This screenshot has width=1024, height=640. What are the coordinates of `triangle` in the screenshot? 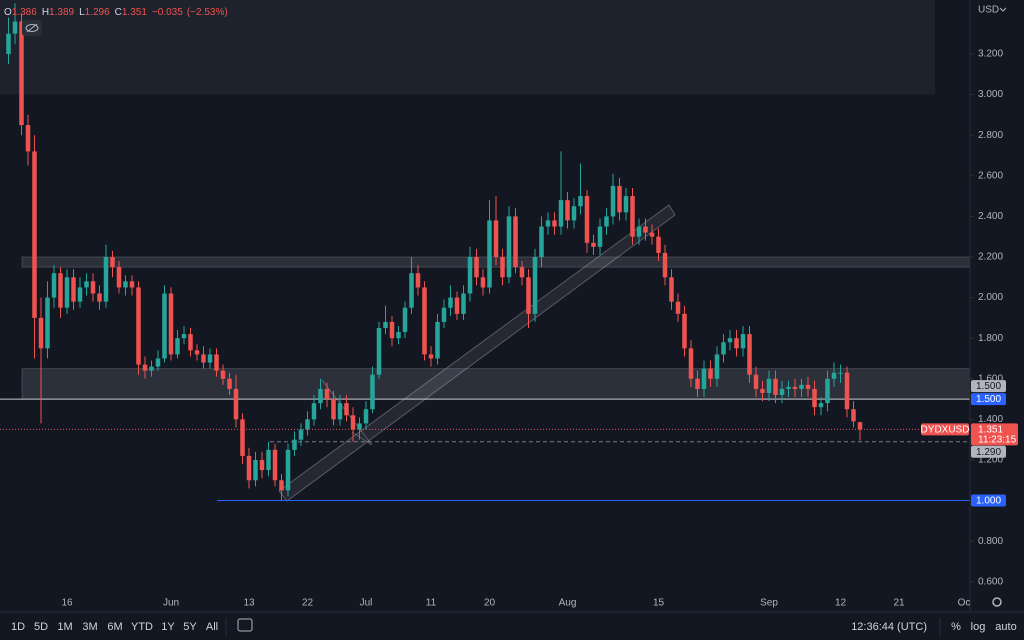 It's located at (347, 412).